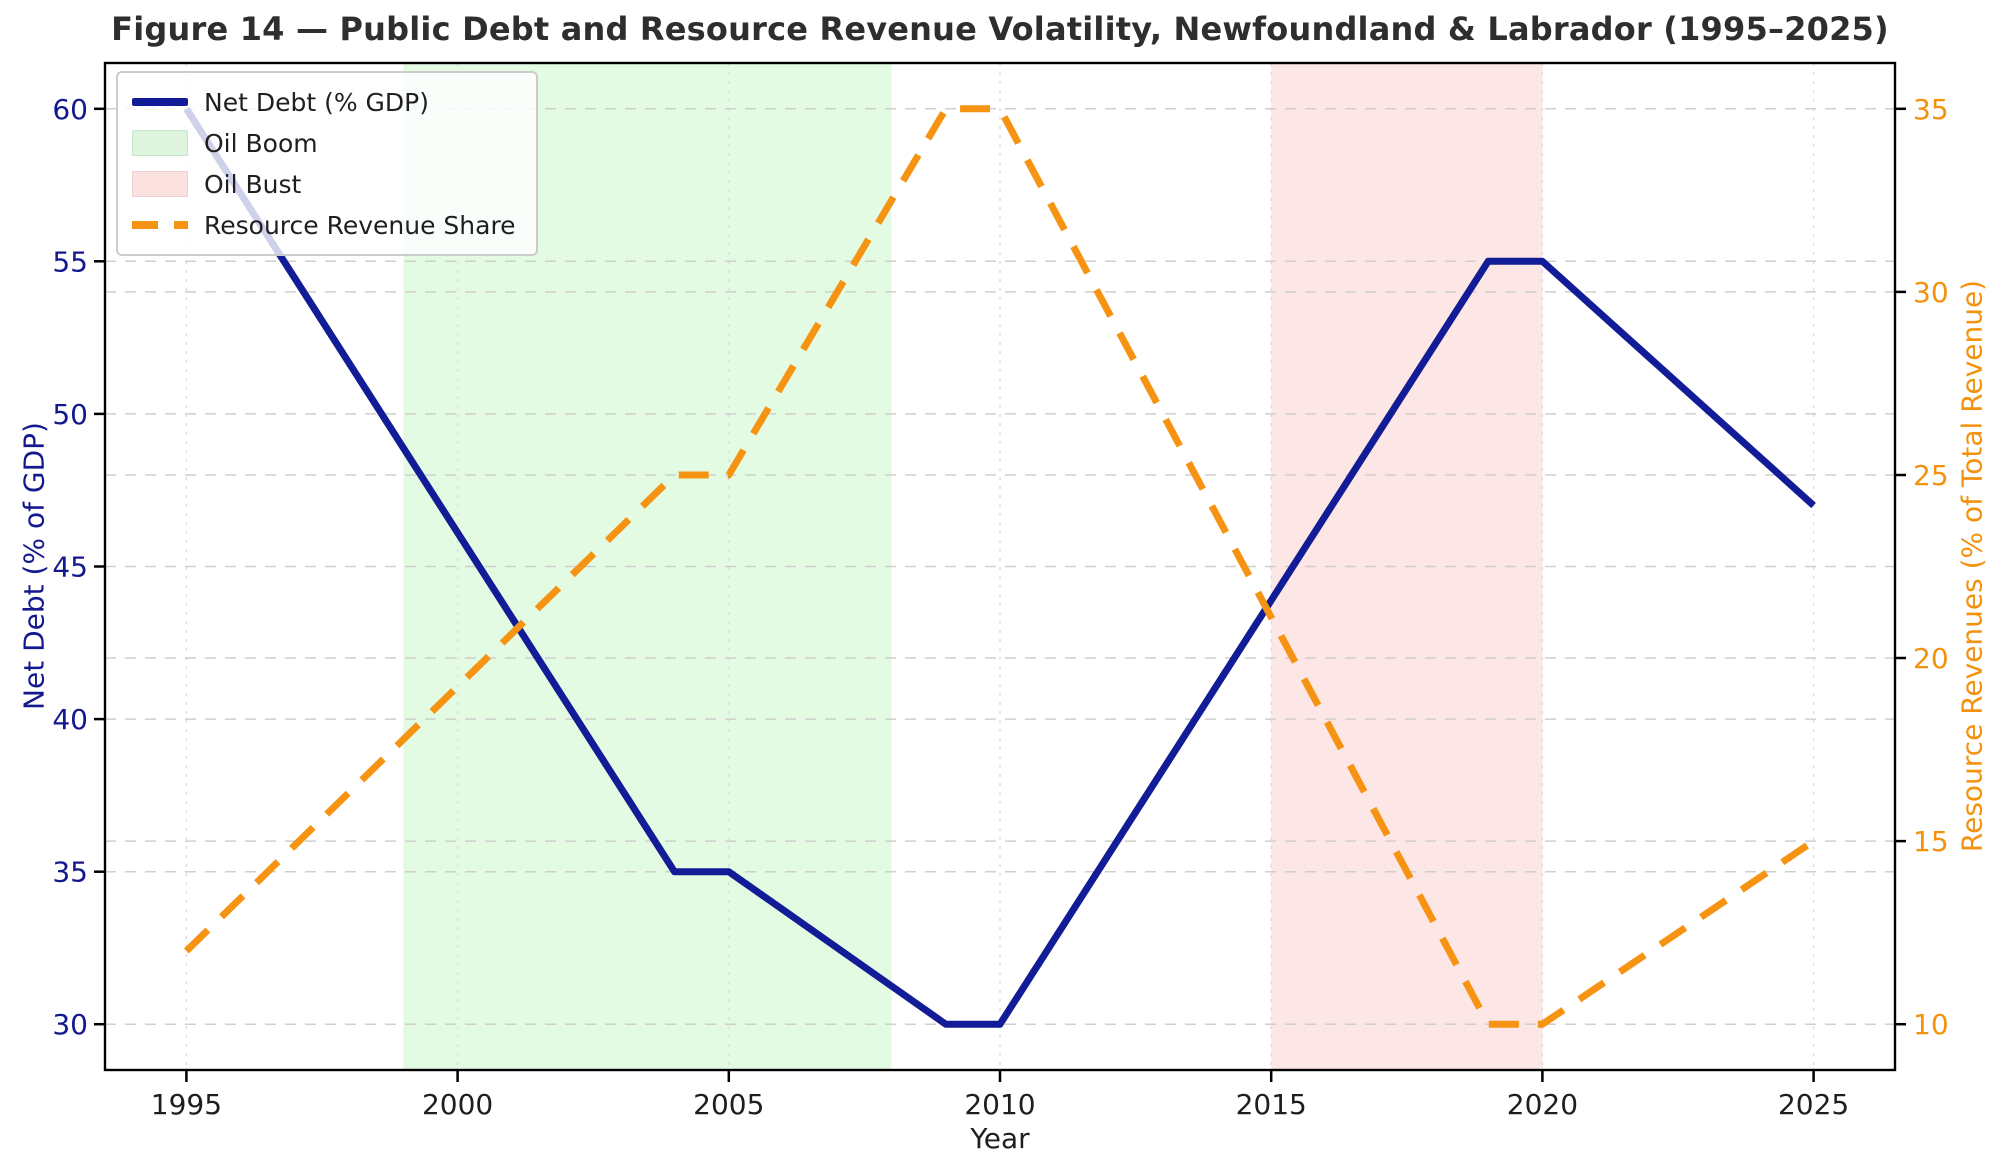 This screenshot has width=2000, height=1167. I want to click on y-right-tick-label: 15, so click(1931, 841).